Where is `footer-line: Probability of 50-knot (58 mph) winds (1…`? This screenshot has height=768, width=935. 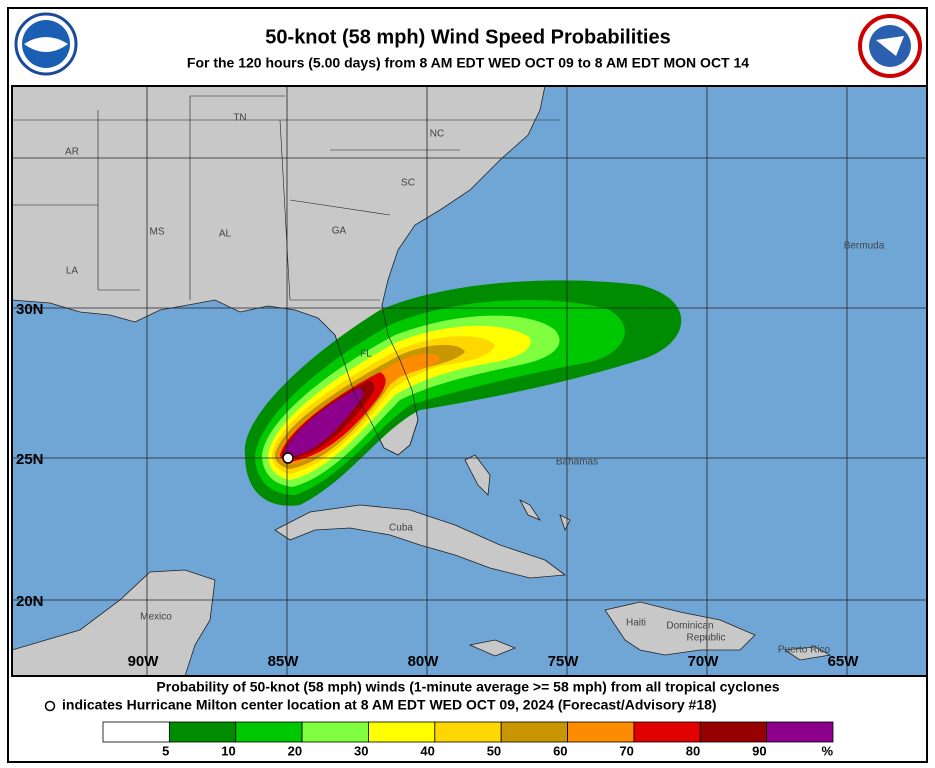 footer-line: Probability of 50-knot (58 mph) winds (1… is located at coordinates (467, 687).